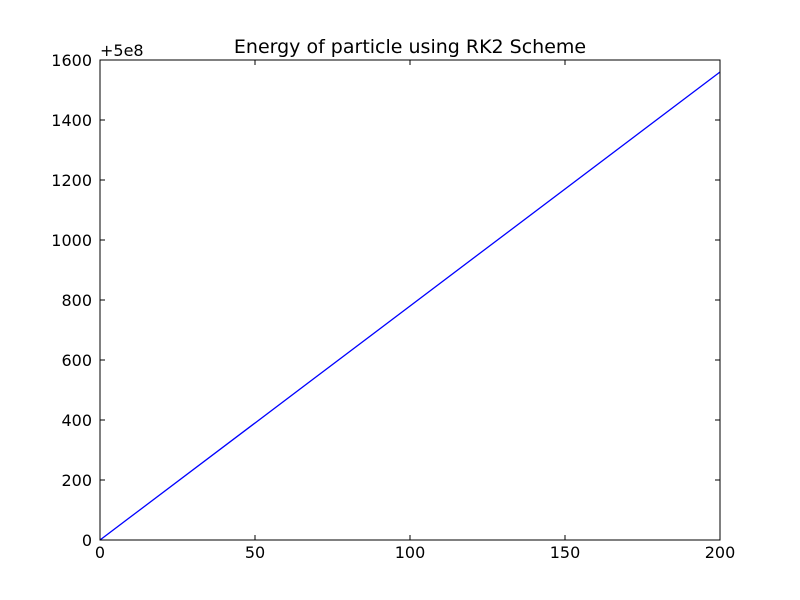  I want to click on y-axis-offset-label: +5e8, so click(122, 50).